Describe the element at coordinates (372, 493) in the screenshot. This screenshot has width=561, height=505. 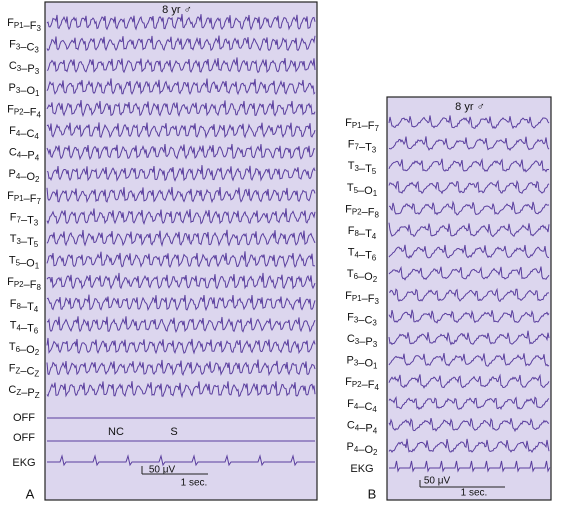
I see `panel-letter: B` at that location.